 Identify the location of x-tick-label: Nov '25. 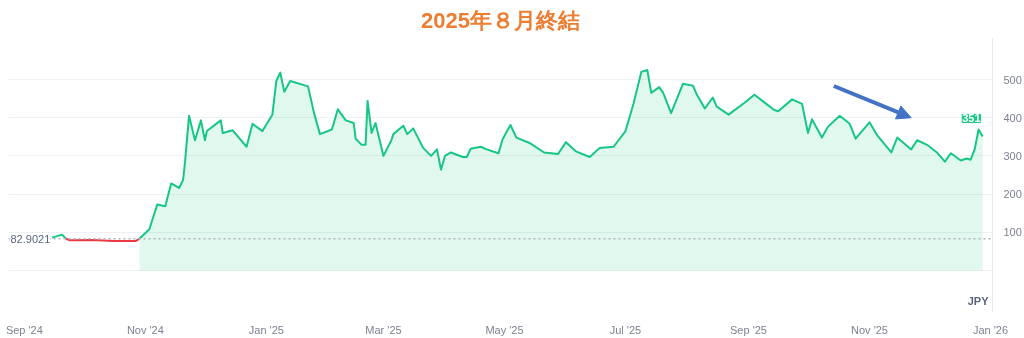
(869, 329).